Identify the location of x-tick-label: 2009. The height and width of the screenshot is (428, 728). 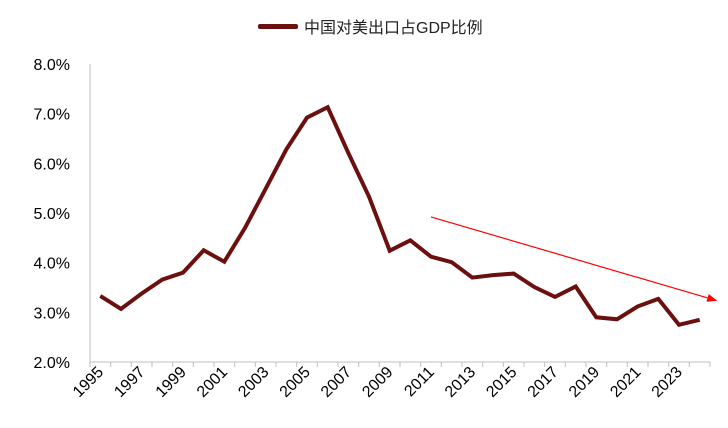
(377, 382).